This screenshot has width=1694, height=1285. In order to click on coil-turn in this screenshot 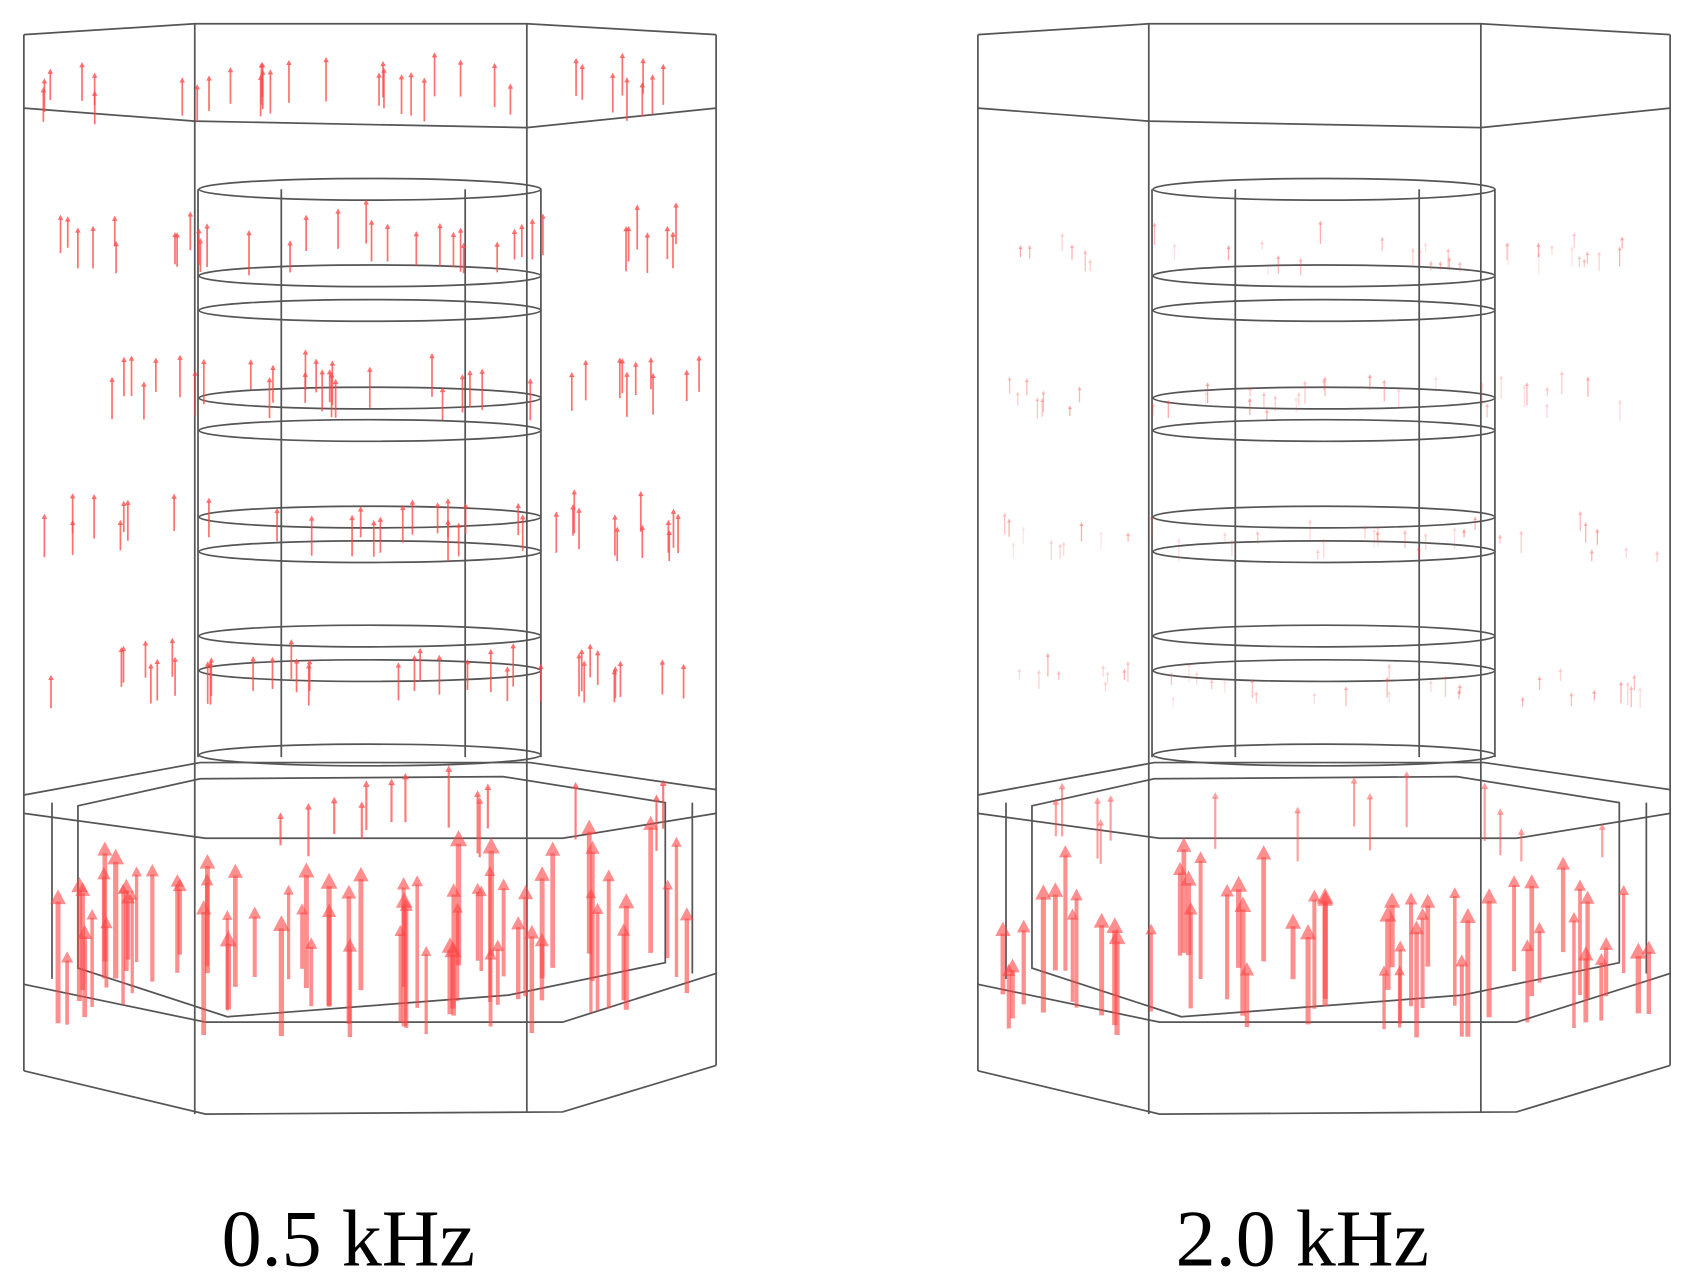, I will do `click(1324, 398)`.